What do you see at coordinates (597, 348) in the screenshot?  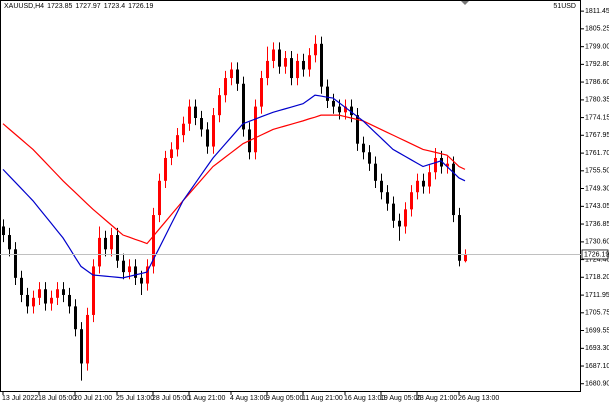 I see `y-tick-label: 1693.30` at bounding box center [597, 348].